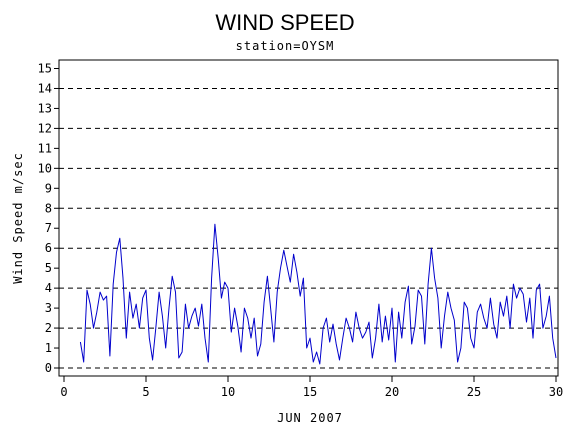  What do you see at coordinates (48, 308) in the screenshot?
I see `y-tick-label-3: 3` at bounding box center [48, 308].